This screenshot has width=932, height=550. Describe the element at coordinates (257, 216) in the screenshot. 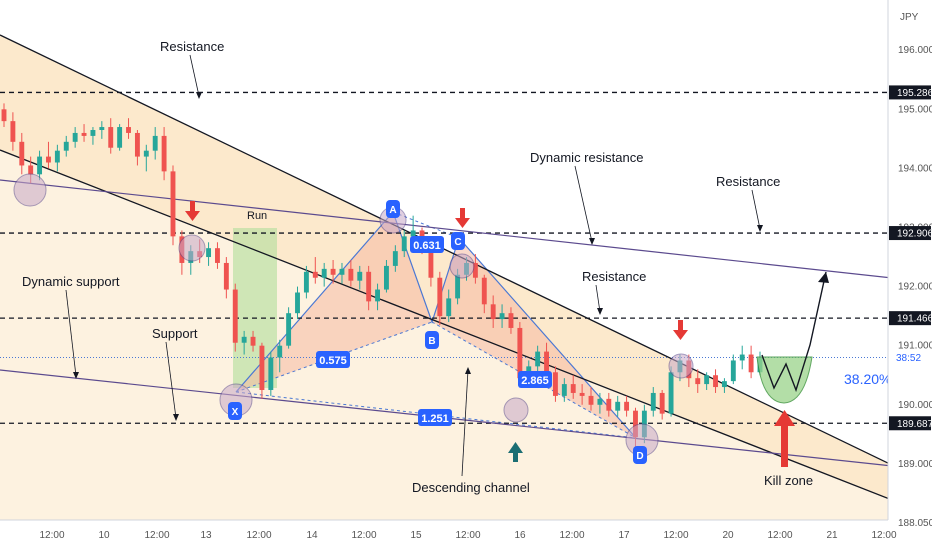

I see `label-run: Run` at that location.